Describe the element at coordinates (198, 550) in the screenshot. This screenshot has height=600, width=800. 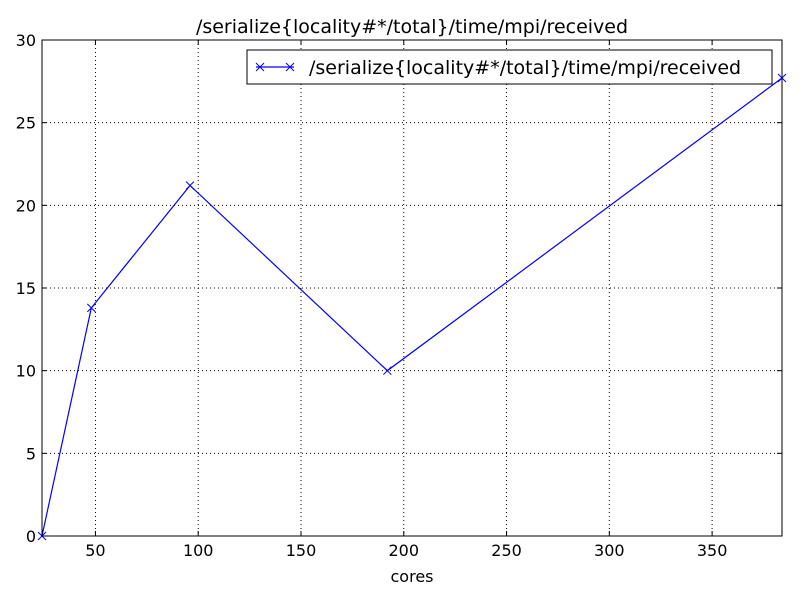
I see `x-tick-label: 100` at that location.